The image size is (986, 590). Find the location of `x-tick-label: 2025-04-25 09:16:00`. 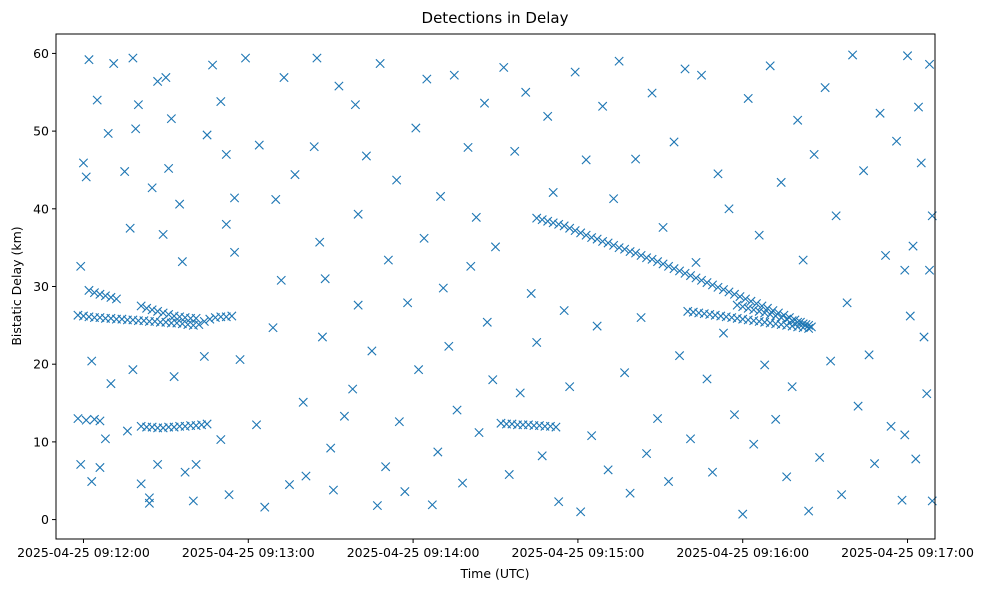

x-tick-label: 2025-04-25 09:16:00 is located at coordinates (742, 552).